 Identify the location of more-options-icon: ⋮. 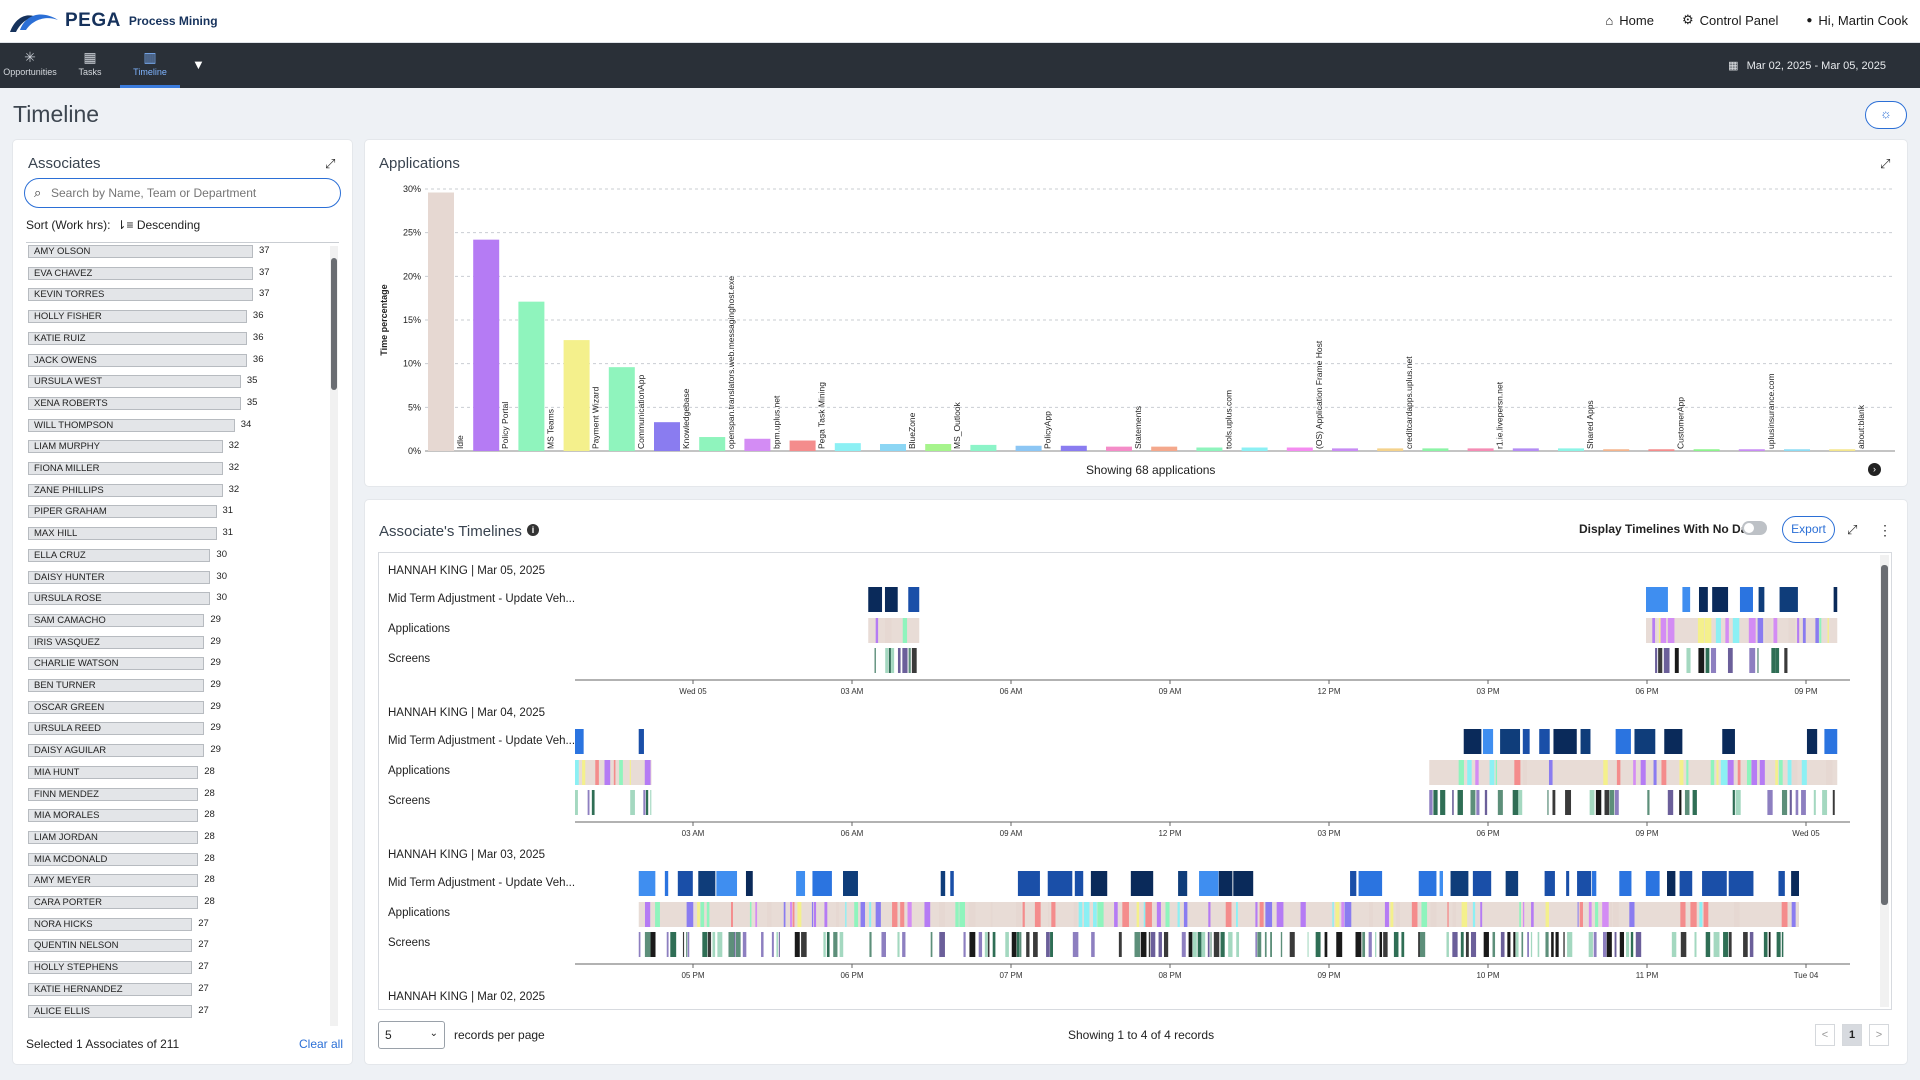
(1885, 530).